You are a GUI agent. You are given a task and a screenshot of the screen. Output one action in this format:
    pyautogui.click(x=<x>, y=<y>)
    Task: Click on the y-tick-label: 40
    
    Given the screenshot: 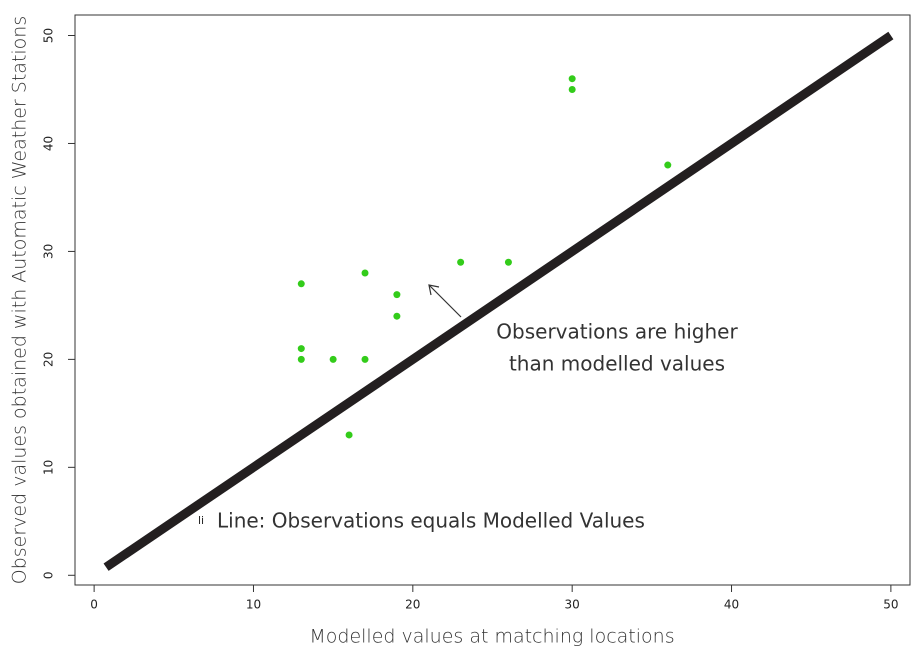 What is the action you would take?
    pyautogui.click(x=49, y=143)
    